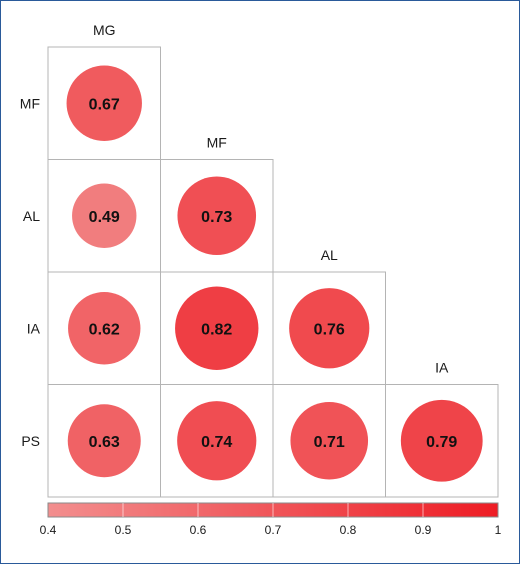 The image size is (520, 564). I want to click on correlation-circle-ia-mf, so click(217, 328).